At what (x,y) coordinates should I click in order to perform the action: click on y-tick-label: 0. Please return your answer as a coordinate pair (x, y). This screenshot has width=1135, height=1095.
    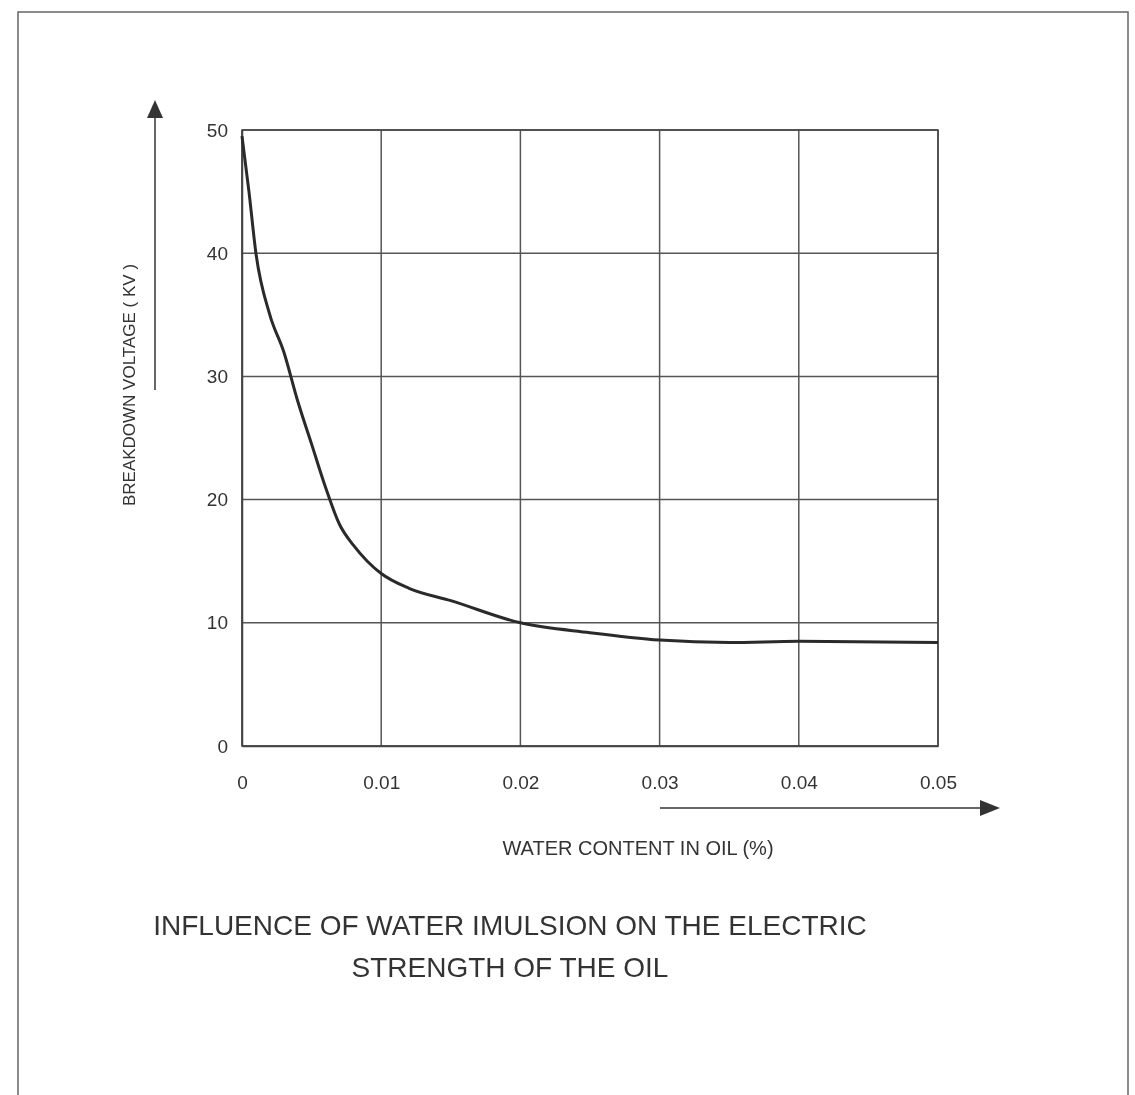
    Looking at the image, I should click on (222, 746).